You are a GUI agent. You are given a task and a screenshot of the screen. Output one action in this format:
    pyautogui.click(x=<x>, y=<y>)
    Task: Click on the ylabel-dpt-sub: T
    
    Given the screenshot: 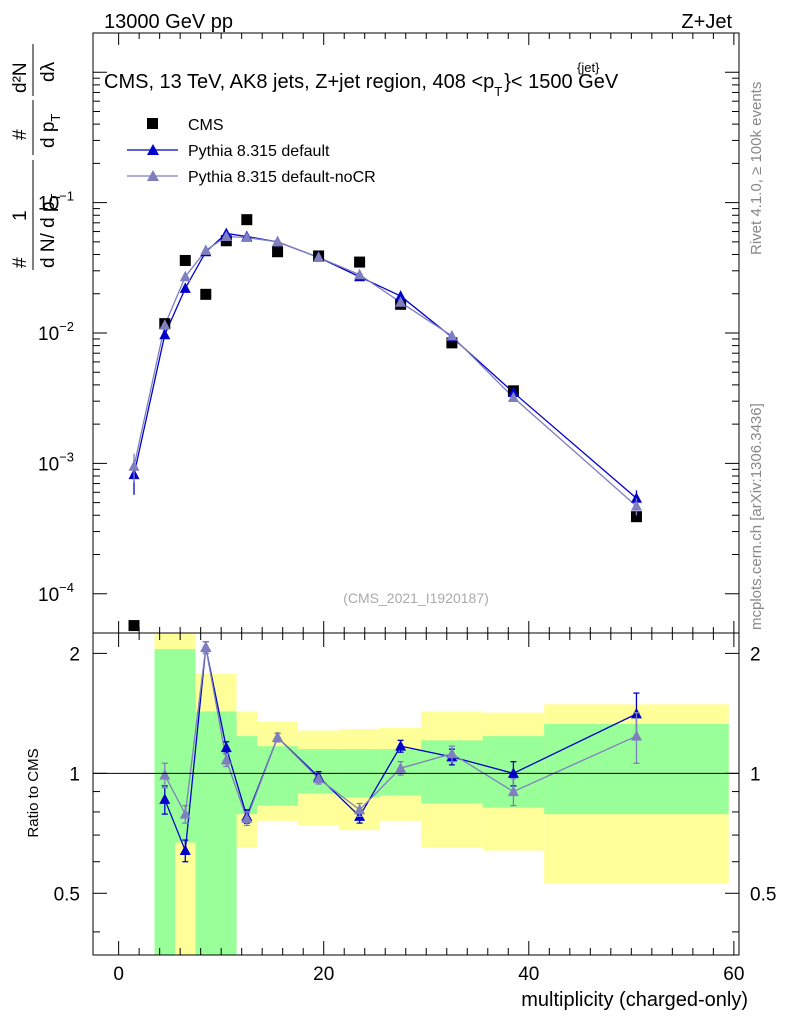 What is the action you would take?
    pyautogui.click(x=55, y=118)
    